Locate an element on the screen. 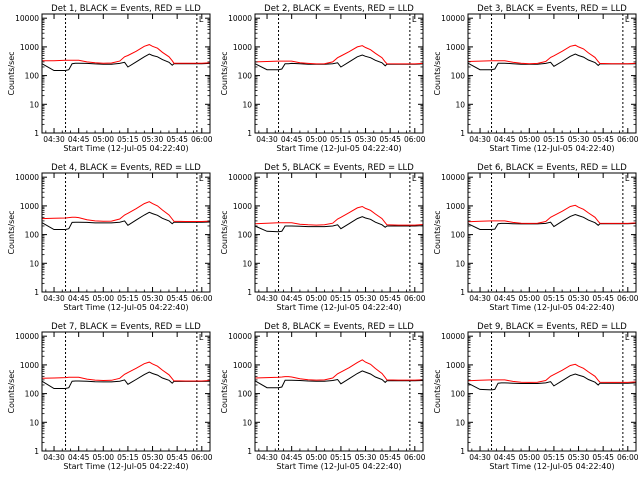 This screenshot has height=484, width=640. panel-title: Det 3, BLACK = Events, RED = LLD is located at coordinates (552, 9).